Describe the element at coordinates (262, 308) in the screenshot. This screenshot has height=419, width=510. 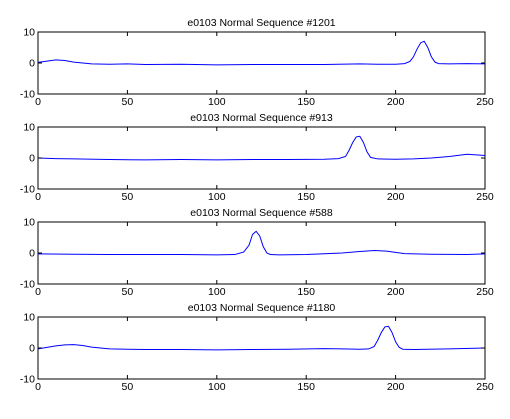
I see `subplot-title: e0103 Normal Sequence #1180` at that location.